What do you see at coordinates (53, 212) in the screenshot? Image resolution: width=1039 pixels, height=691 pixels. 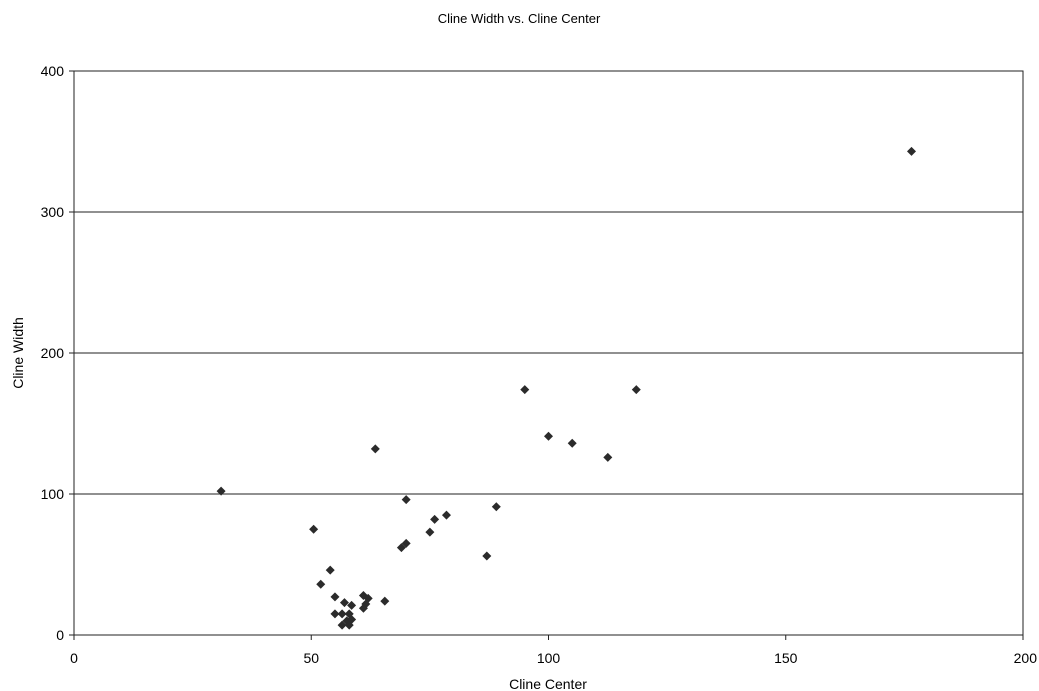 I see `y-tick-label: 300` at bounding box center [53, 212].